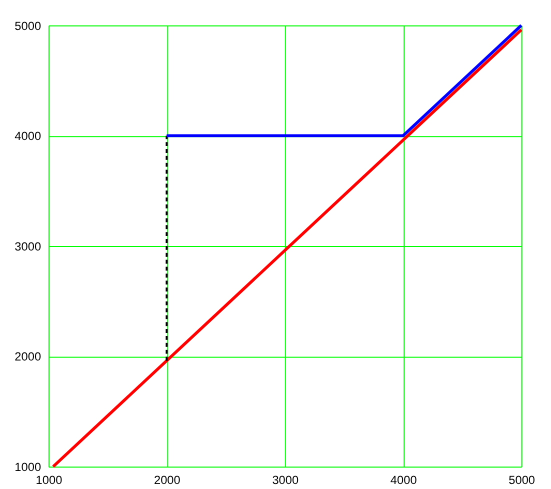  Describe the element at coordinates (167, 479) in the screenshot. I see `x-tick-label: 2000` at that location.